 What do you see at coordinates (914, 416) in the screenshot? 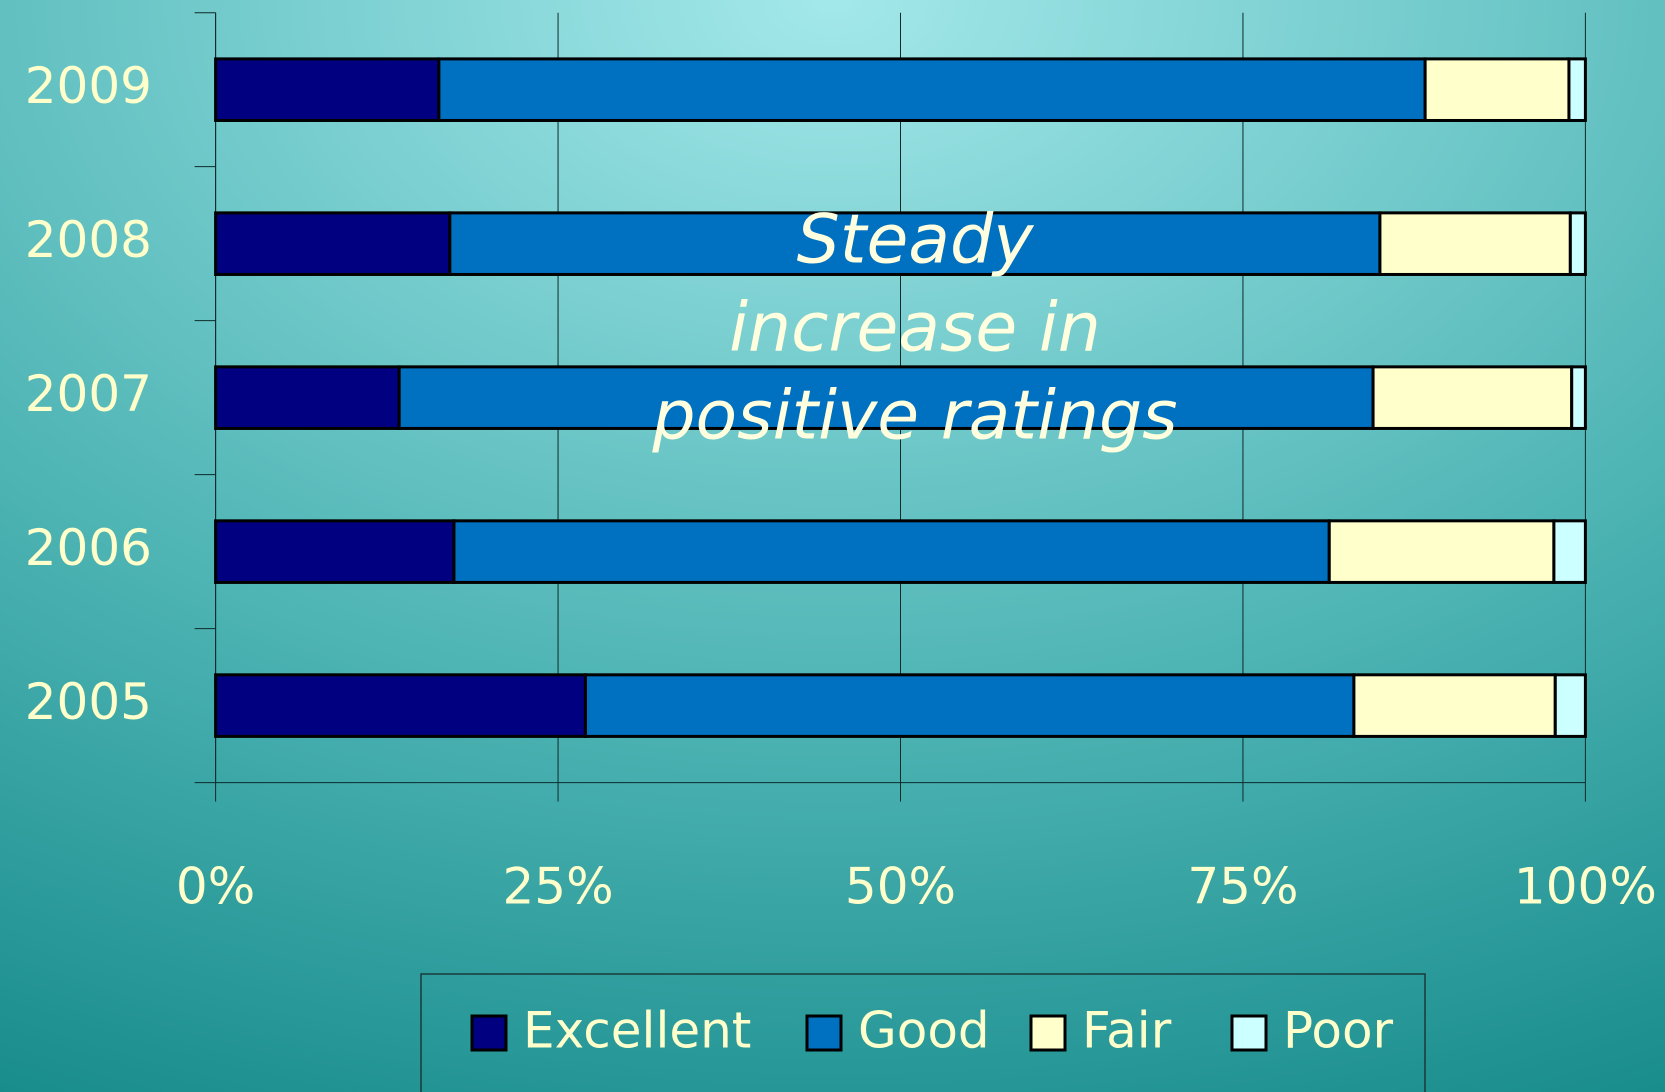
I see `annotation: positive ratings` at bounding box center [914, 416].